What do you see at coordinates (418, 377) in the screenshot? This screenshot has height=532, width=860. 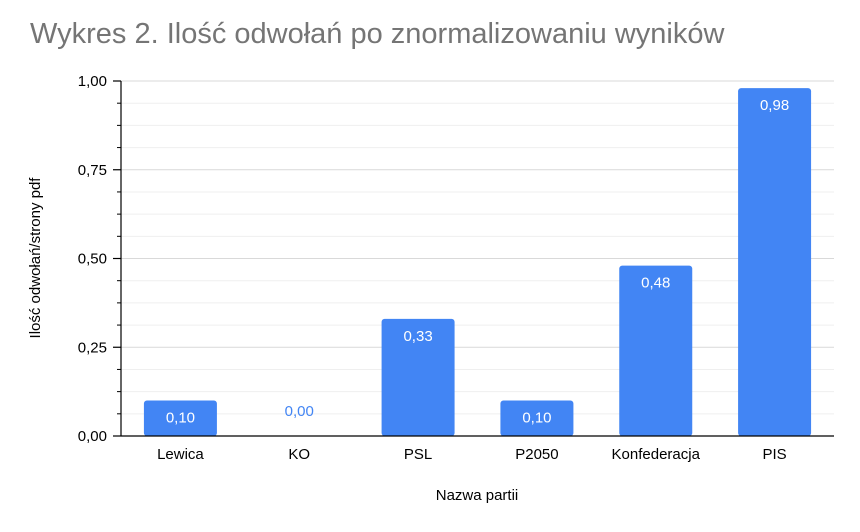 I see `bar-psl` at bounding box center [418, 377].